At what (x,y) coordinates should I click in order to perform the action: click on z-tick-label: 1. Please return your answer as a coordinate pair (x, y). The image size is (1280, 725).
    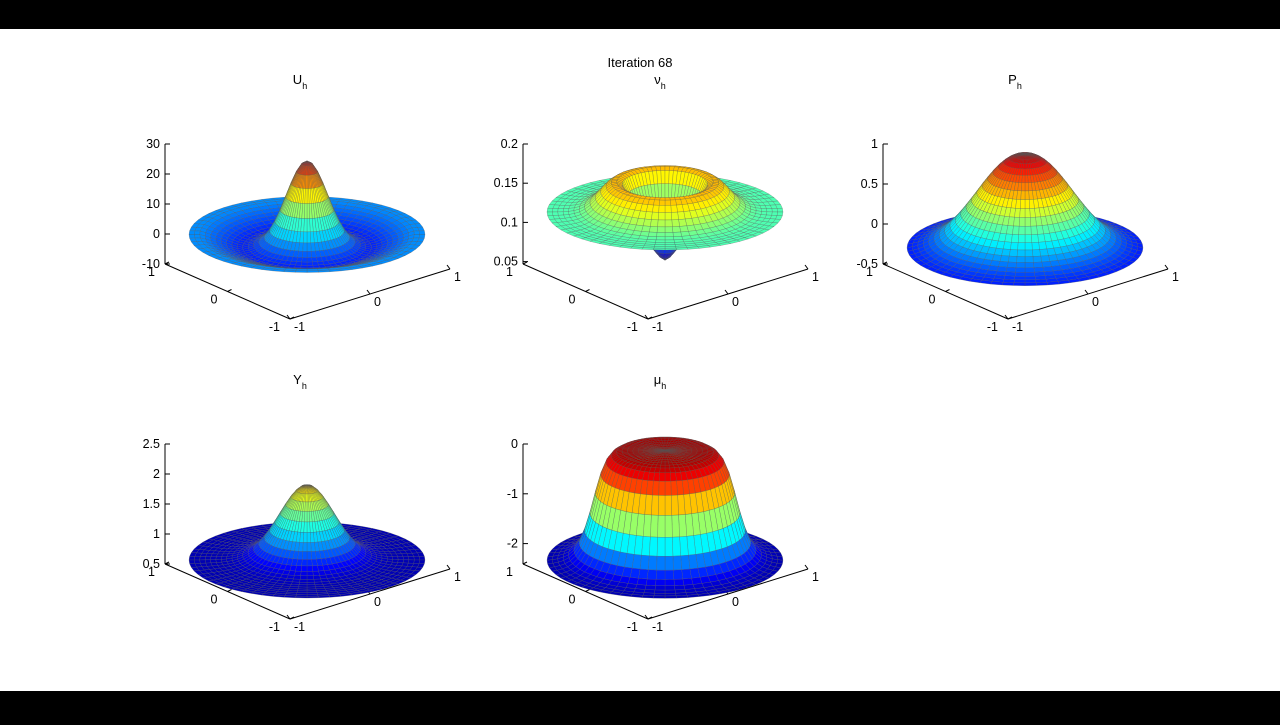
    Looking at the image, I should click on (874, 144).